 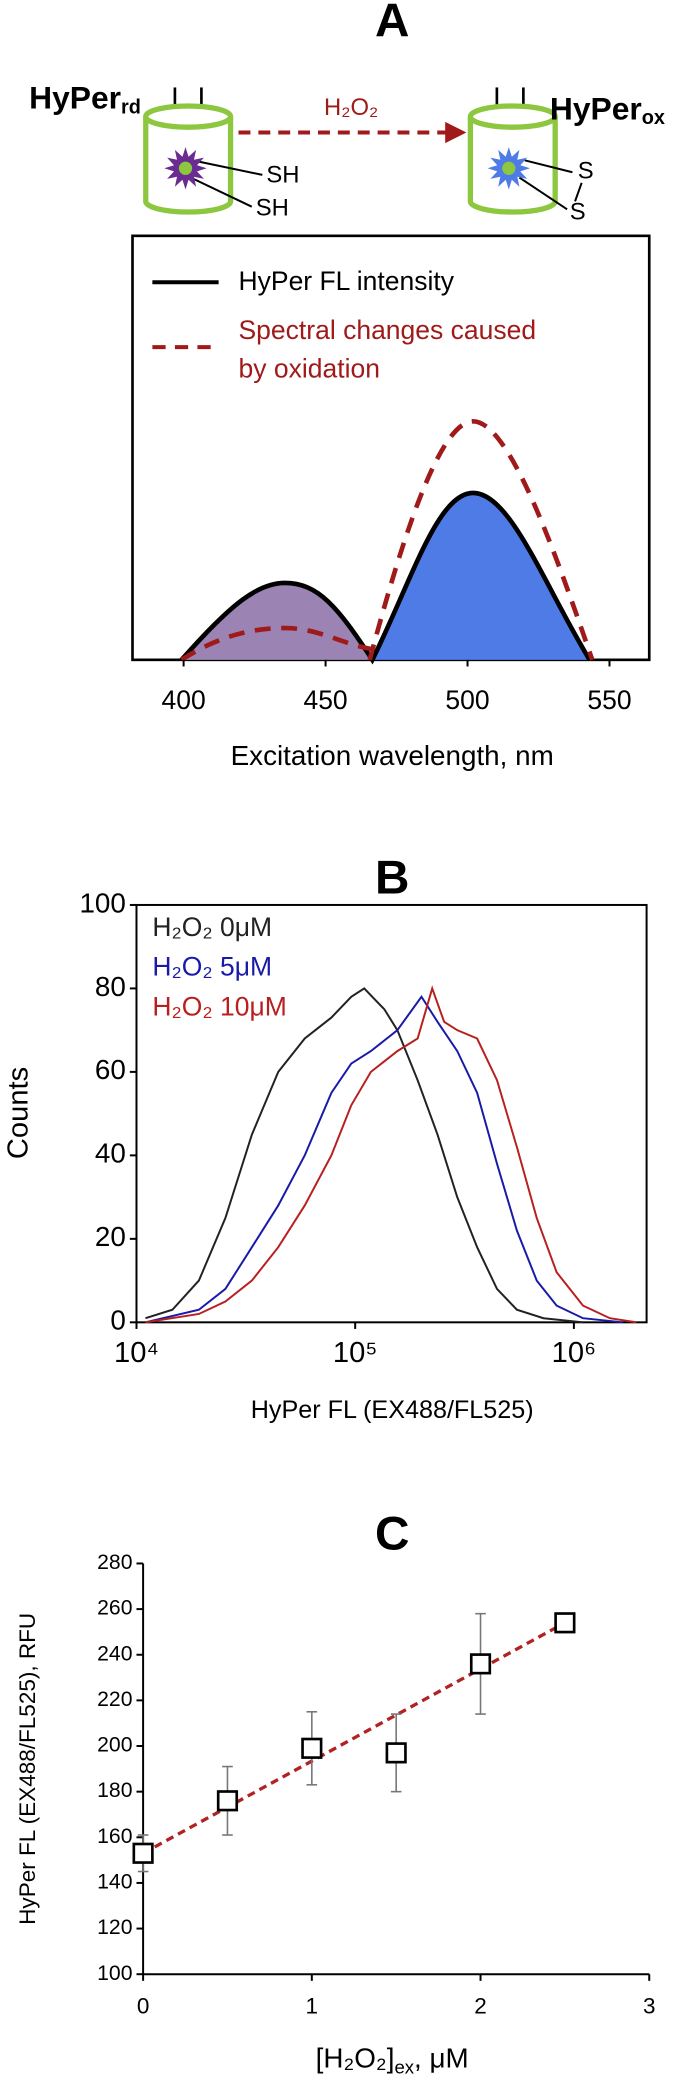 What do you see at coordinates (143, 2005) in the screenshot?
I see `x-tick-label: 0` at bounding box center [143, 2005].